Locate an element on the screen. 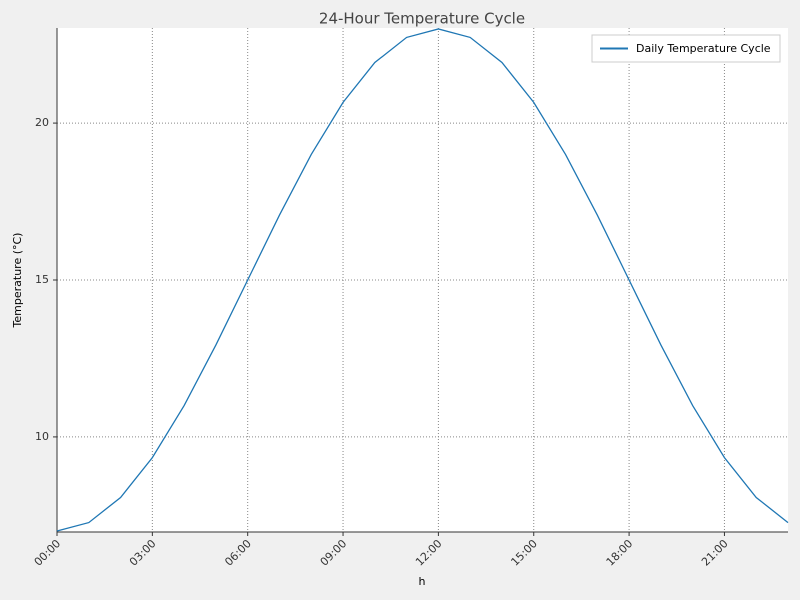 Image resolution: width=800 pixels, height=600 pixels. x-tick-label: 06:00 is located at coordinates (238, 553).